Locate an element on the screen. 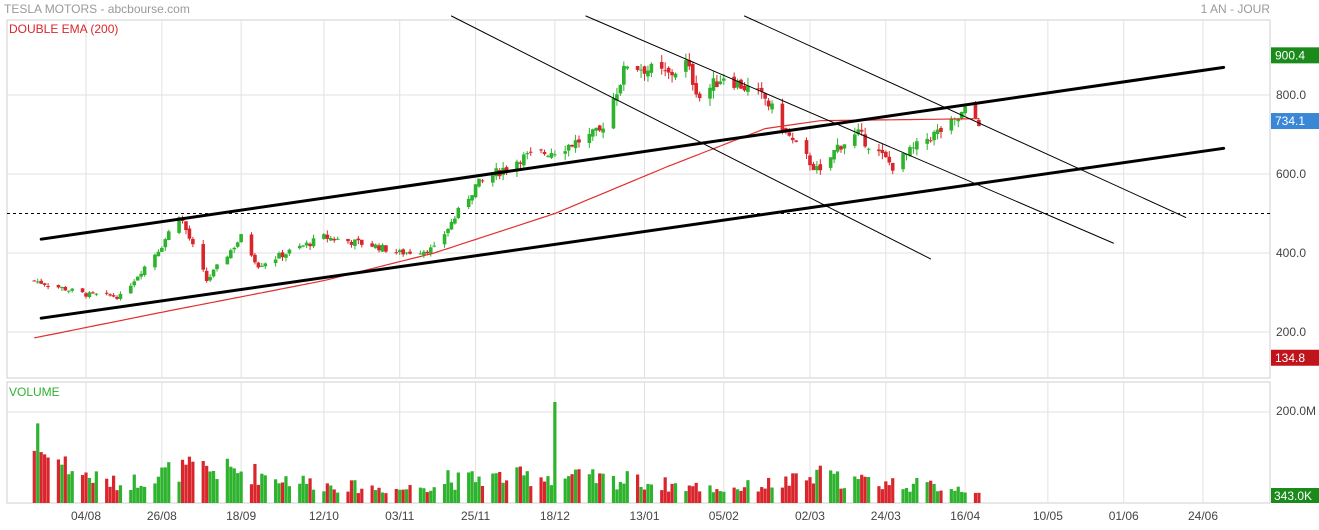  x-tick-label: 25/11 is located at coordinates (475, 516).